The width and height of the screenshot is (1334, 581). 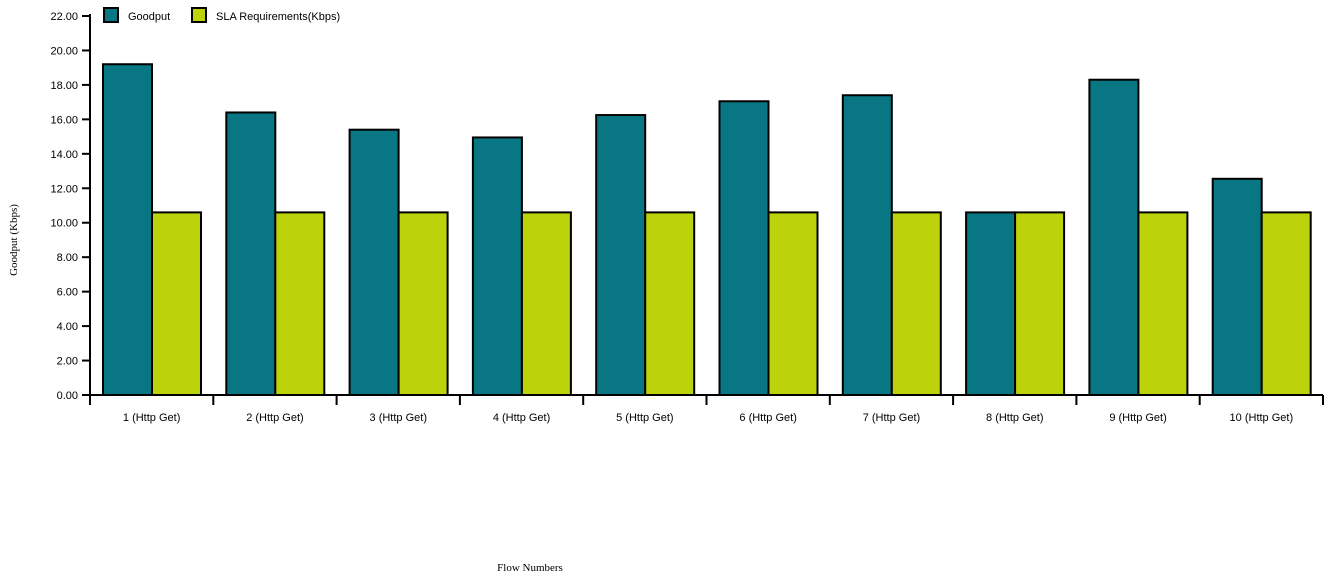 What do you see at coordinates (398, 418) in the screenshot?
I see `x-tick-label: 3 (Http Get)` at bounding box center [398, 418].